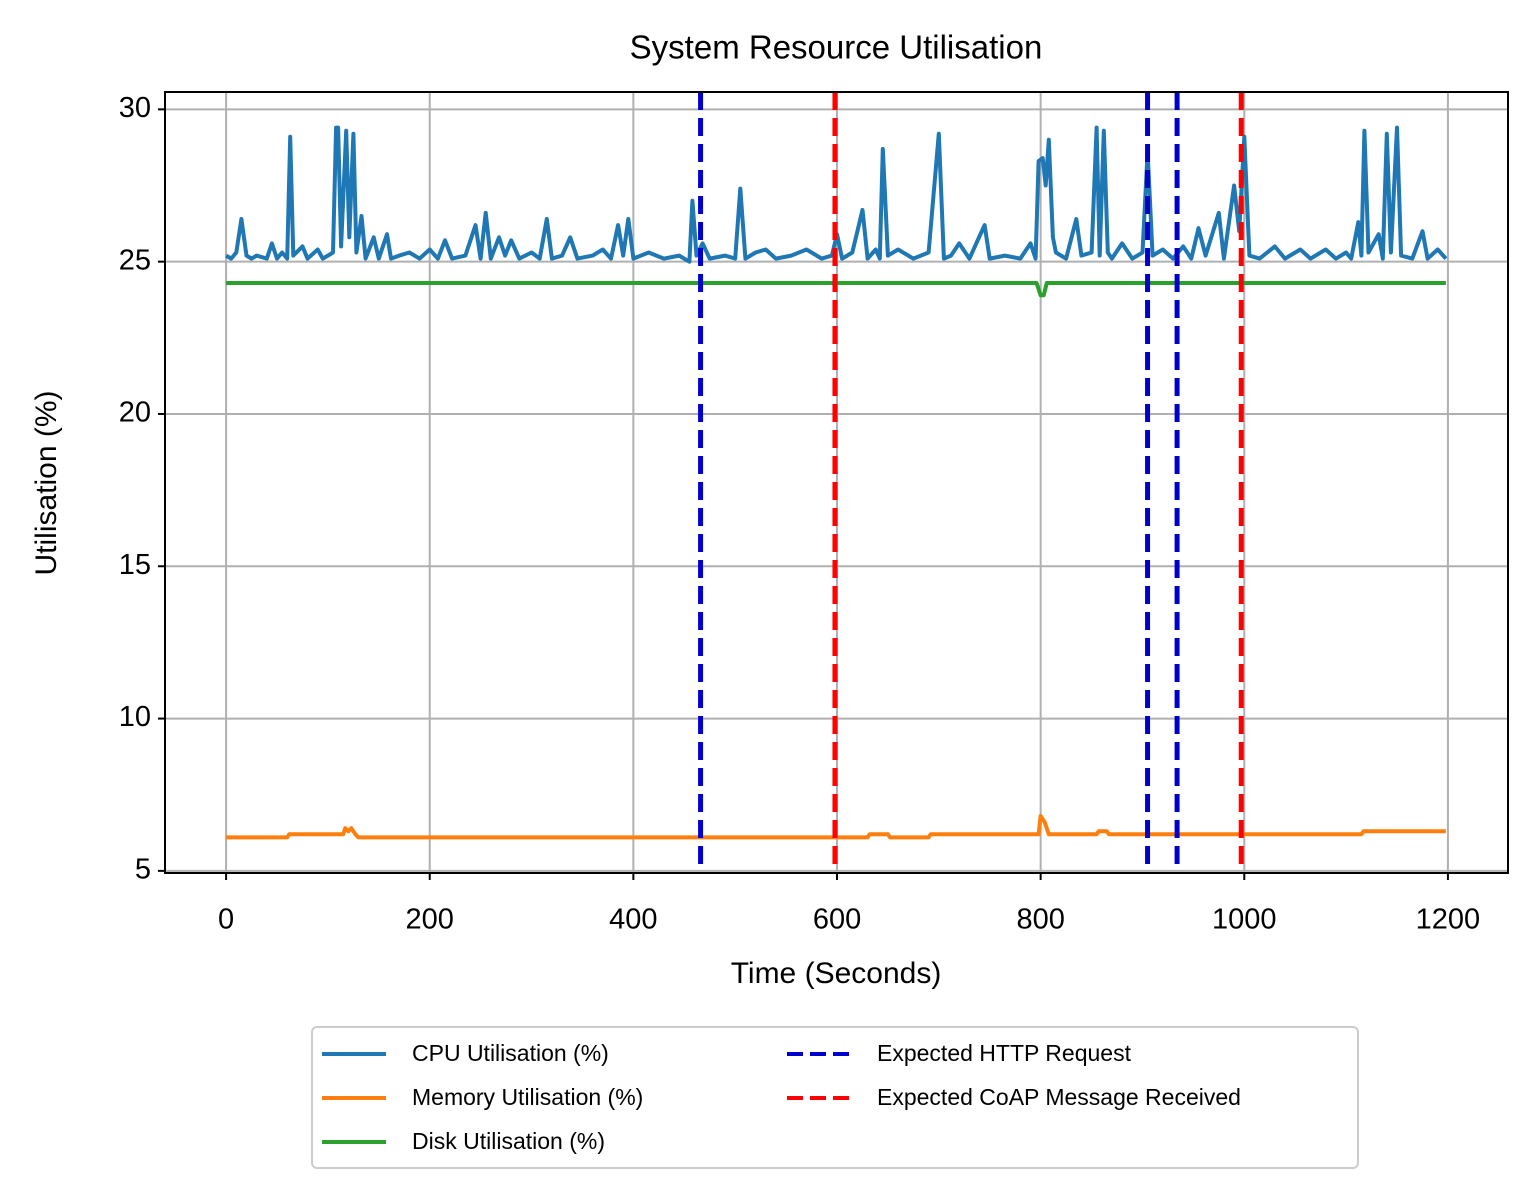  I want to click on chart-title: System Resource Utilisation, so click(836, 47).